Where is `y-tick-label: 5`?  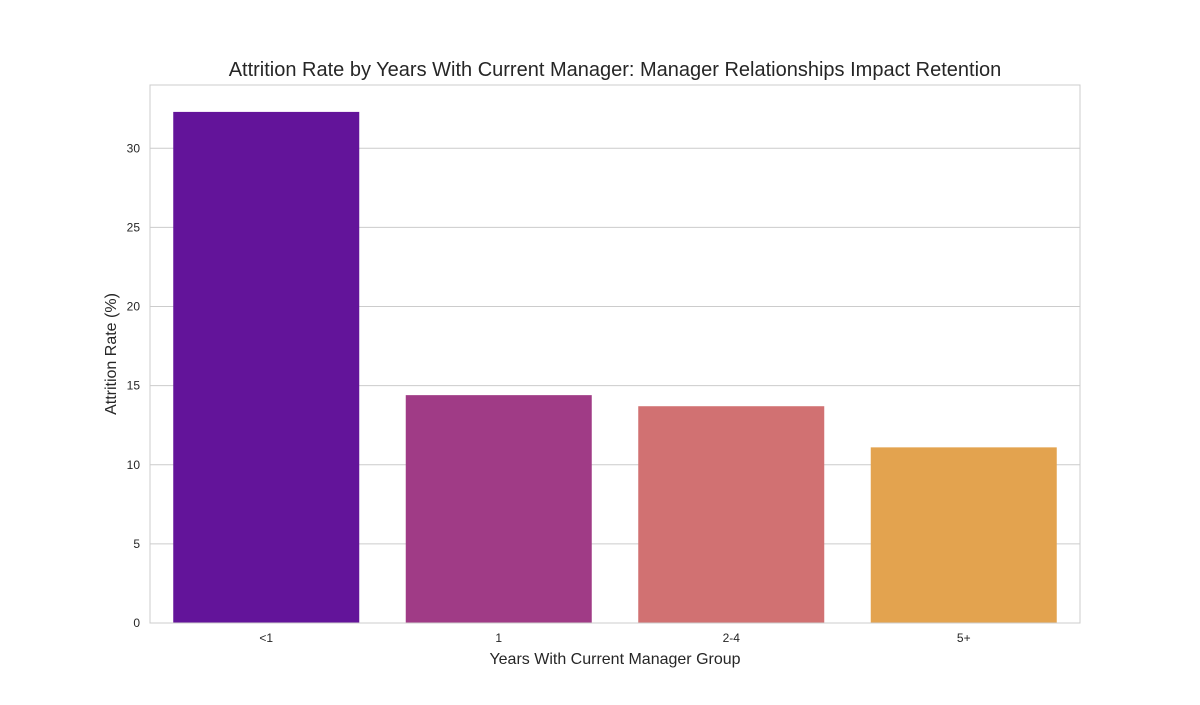 y-tick-label: 5 is located at coordinates (136, 544).